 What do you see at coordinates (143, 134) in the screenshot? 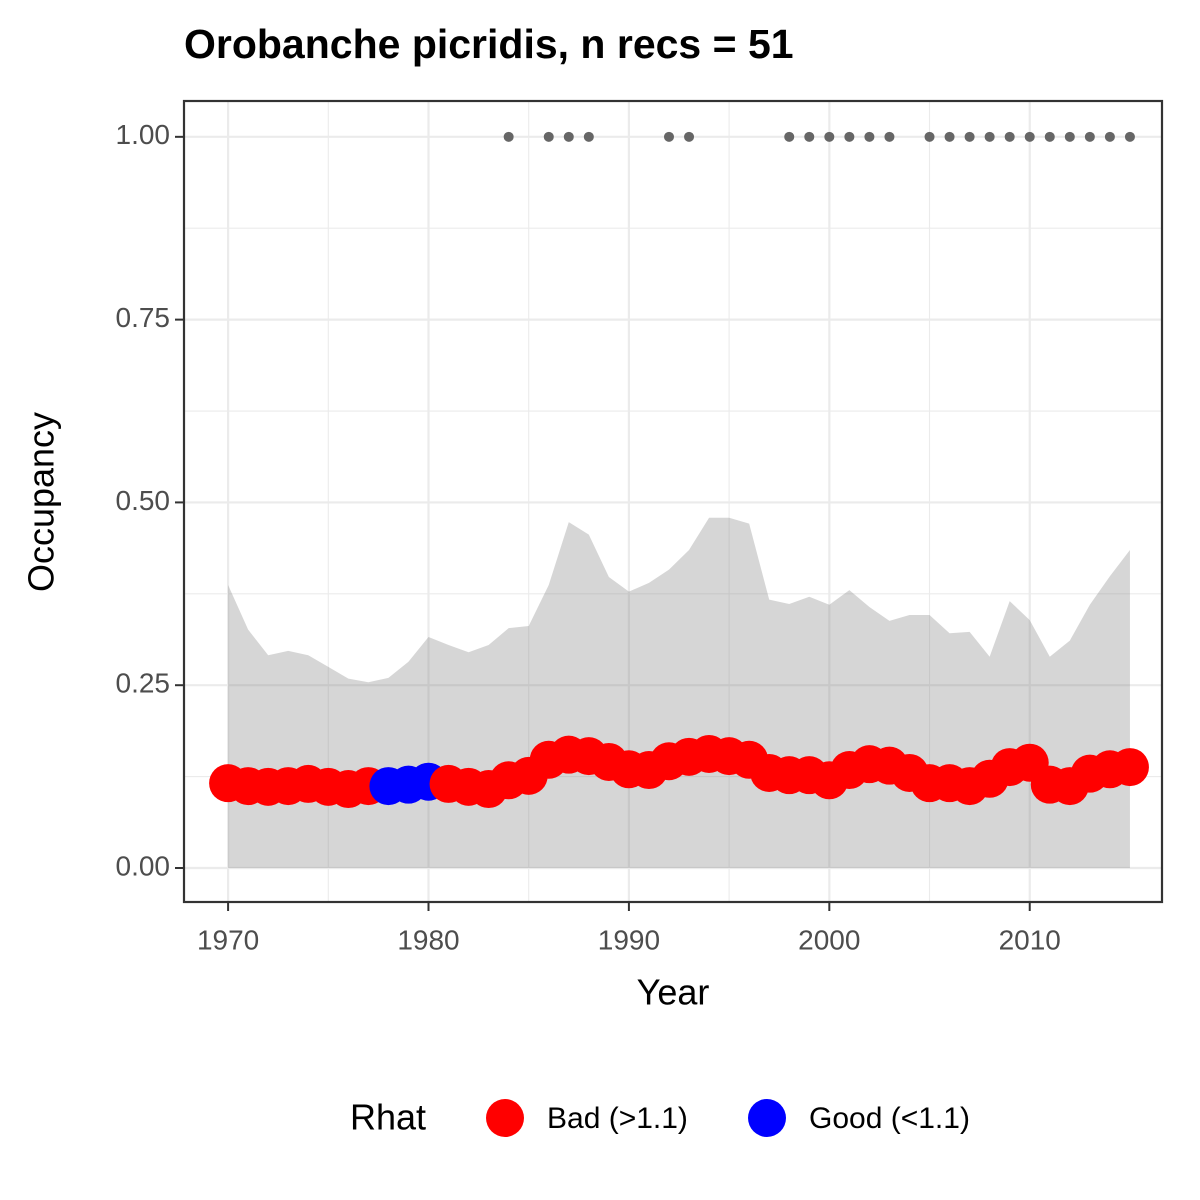
I see `y-tick-label: 1.00` at bounding box center [143, 134].